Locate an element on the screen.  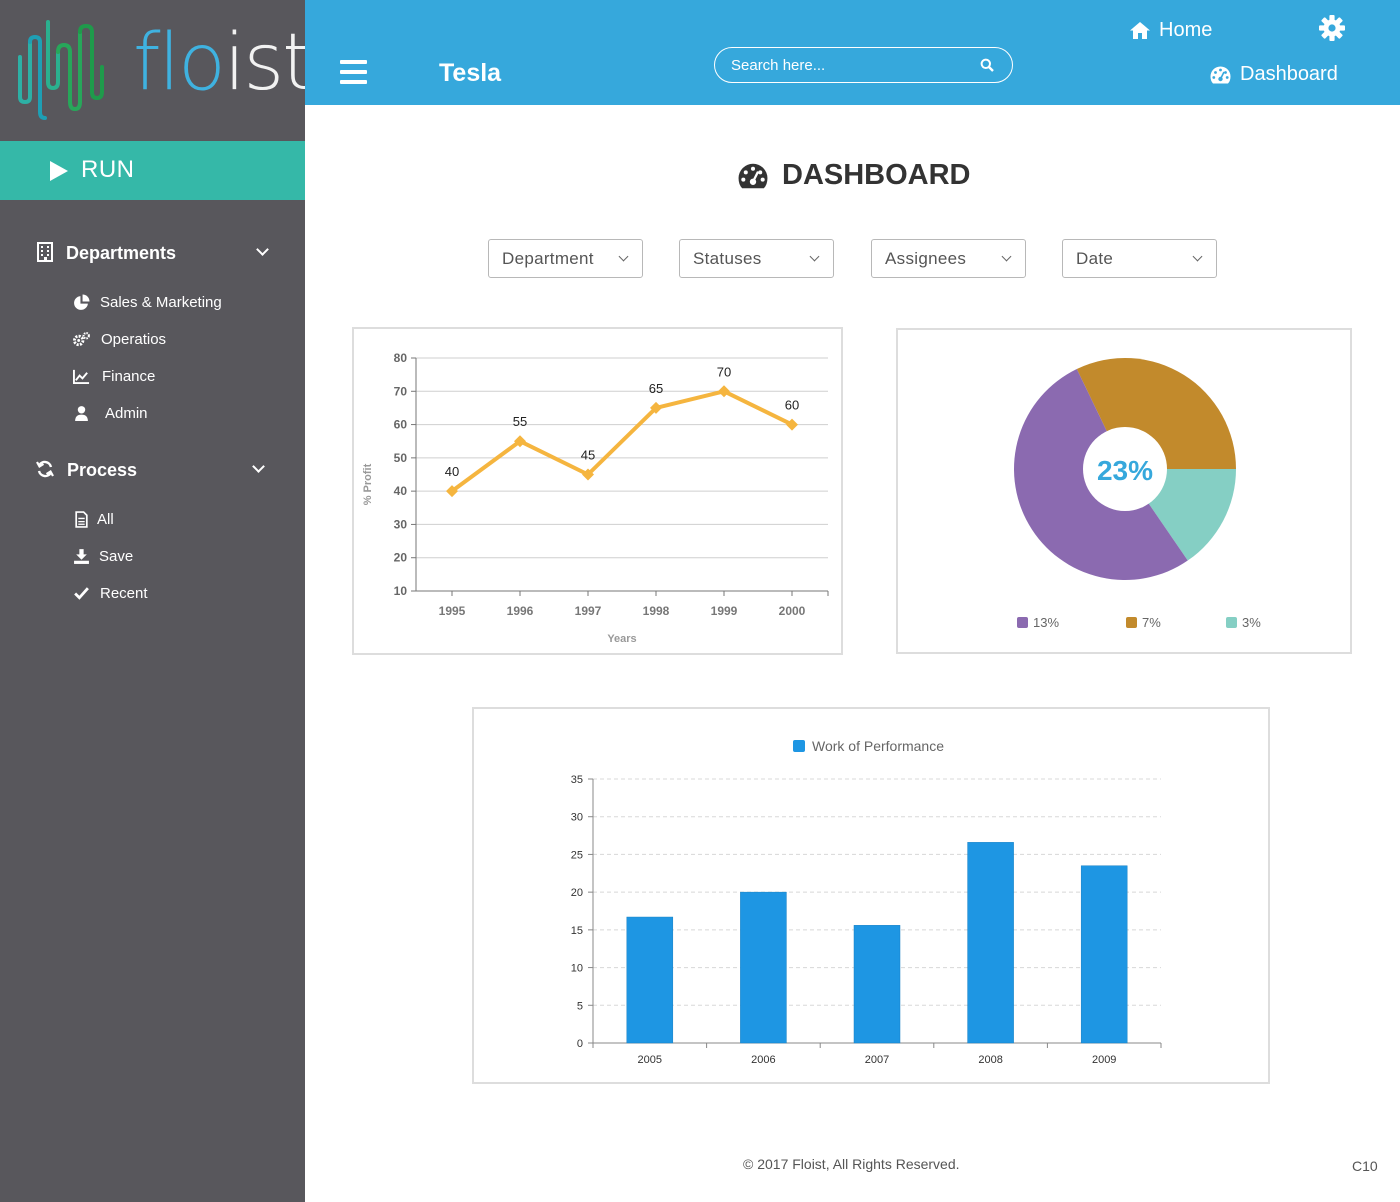
run-label: RUN is located at coordinates (108, 169).